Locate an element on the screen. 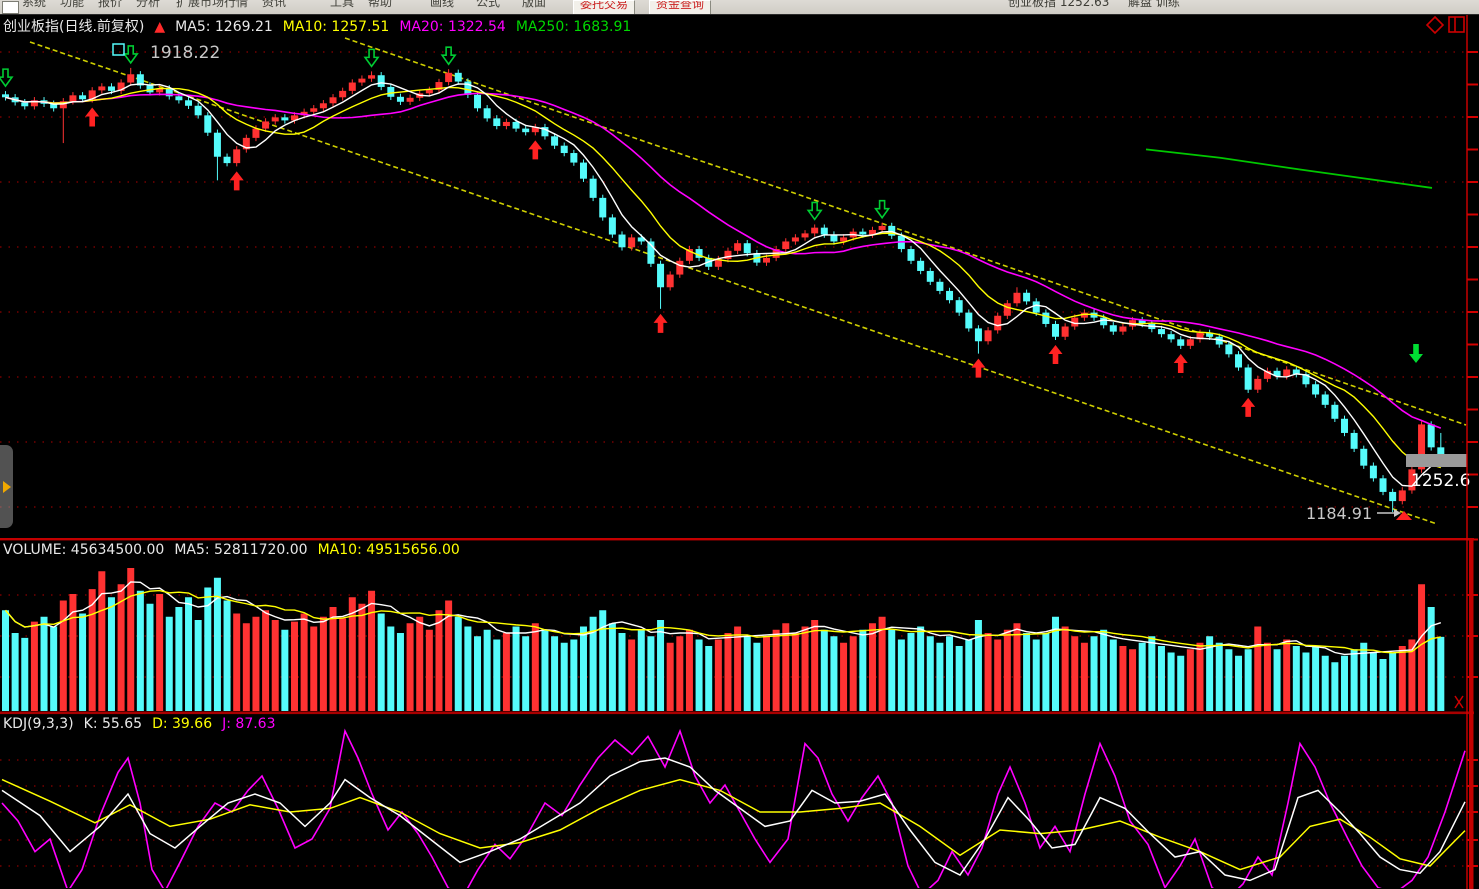  menu-item-1: 功能 is located at coordinates (72, 4).